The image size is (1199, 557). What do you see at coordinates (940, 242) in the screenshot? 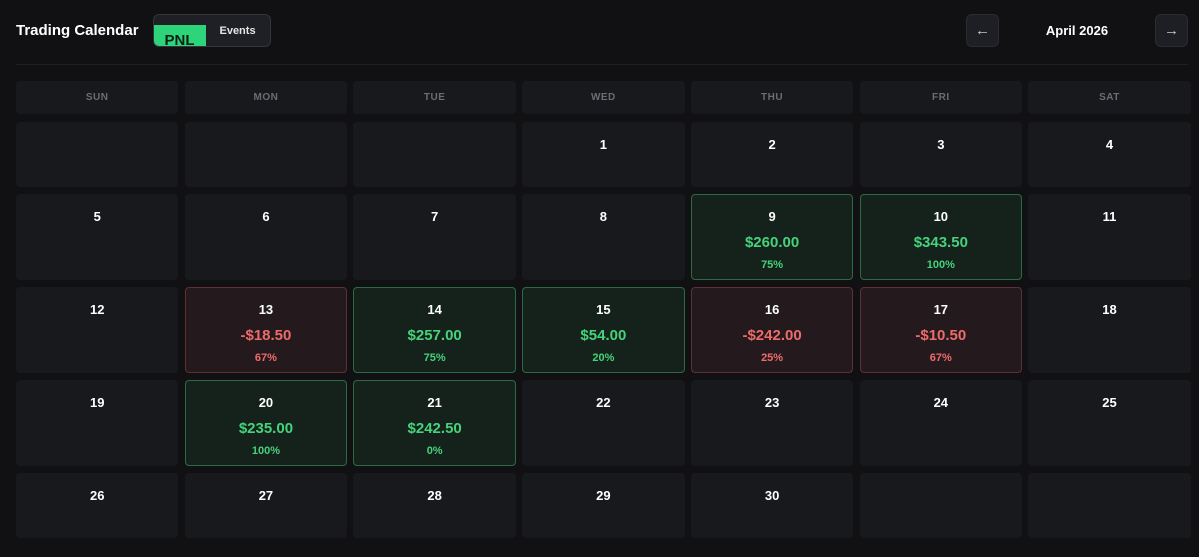
I see `daily-pnl-value: $343.50` at bounding box center [940, 242].